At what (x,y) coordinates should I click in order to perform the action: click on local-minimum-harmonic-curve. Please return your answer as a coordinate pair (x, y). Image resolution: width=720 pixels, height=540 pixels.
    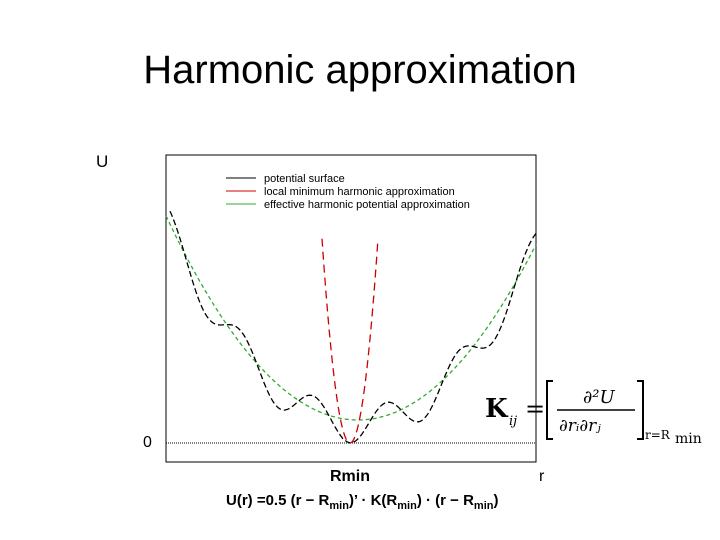
    Looking at the image, I should click on (350, 341).